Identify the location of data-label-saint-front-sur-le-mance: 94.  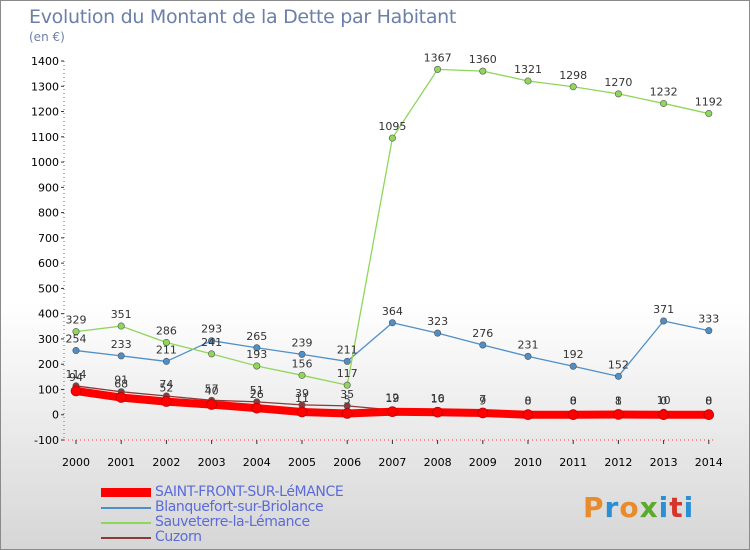
(76, 377).